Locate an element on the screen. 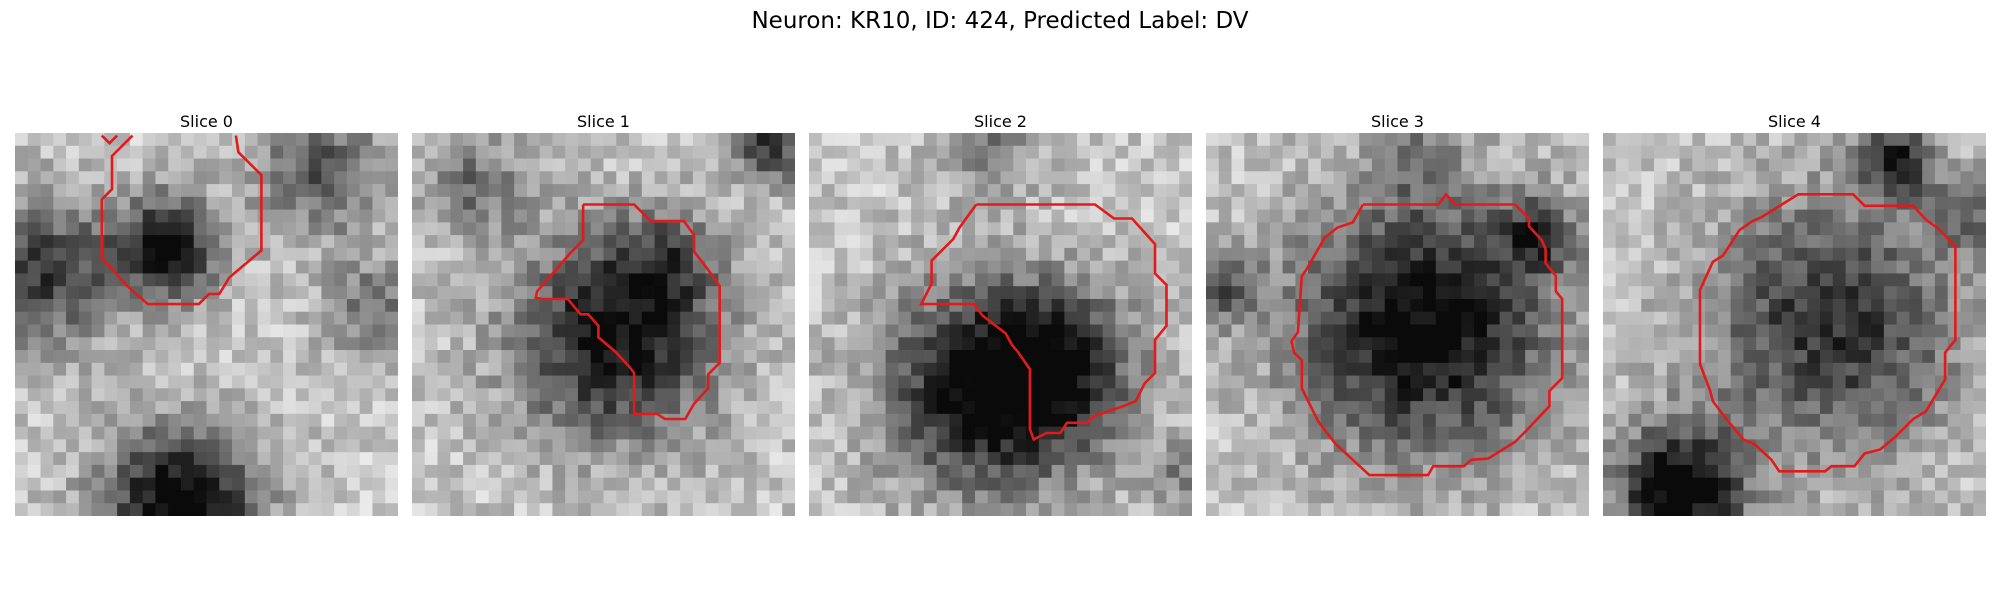 The width and height of the screenshot is (2000, 600). slice-panel-2: Slice 2 is located at coordinates (1000, 313).